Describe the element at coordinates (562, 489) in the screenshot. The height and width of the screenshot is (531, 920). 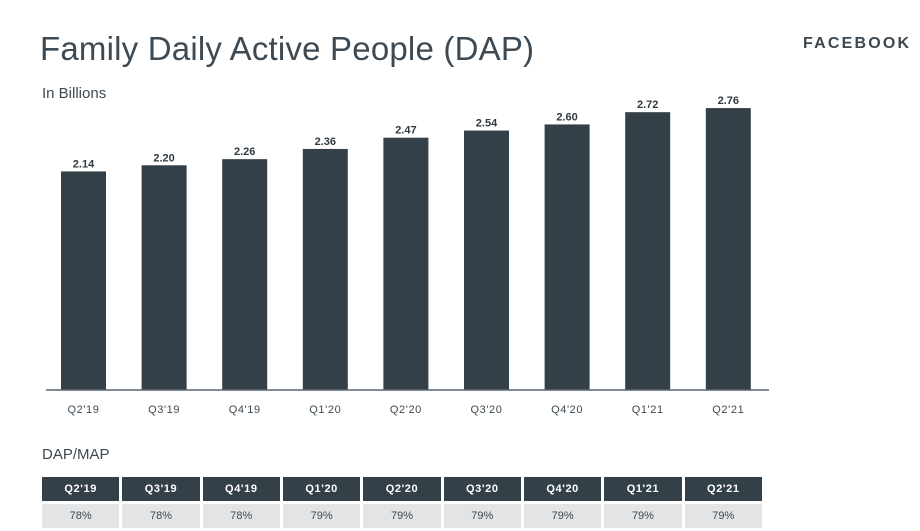
I see `table-header-cell: Q4'20` at that location.